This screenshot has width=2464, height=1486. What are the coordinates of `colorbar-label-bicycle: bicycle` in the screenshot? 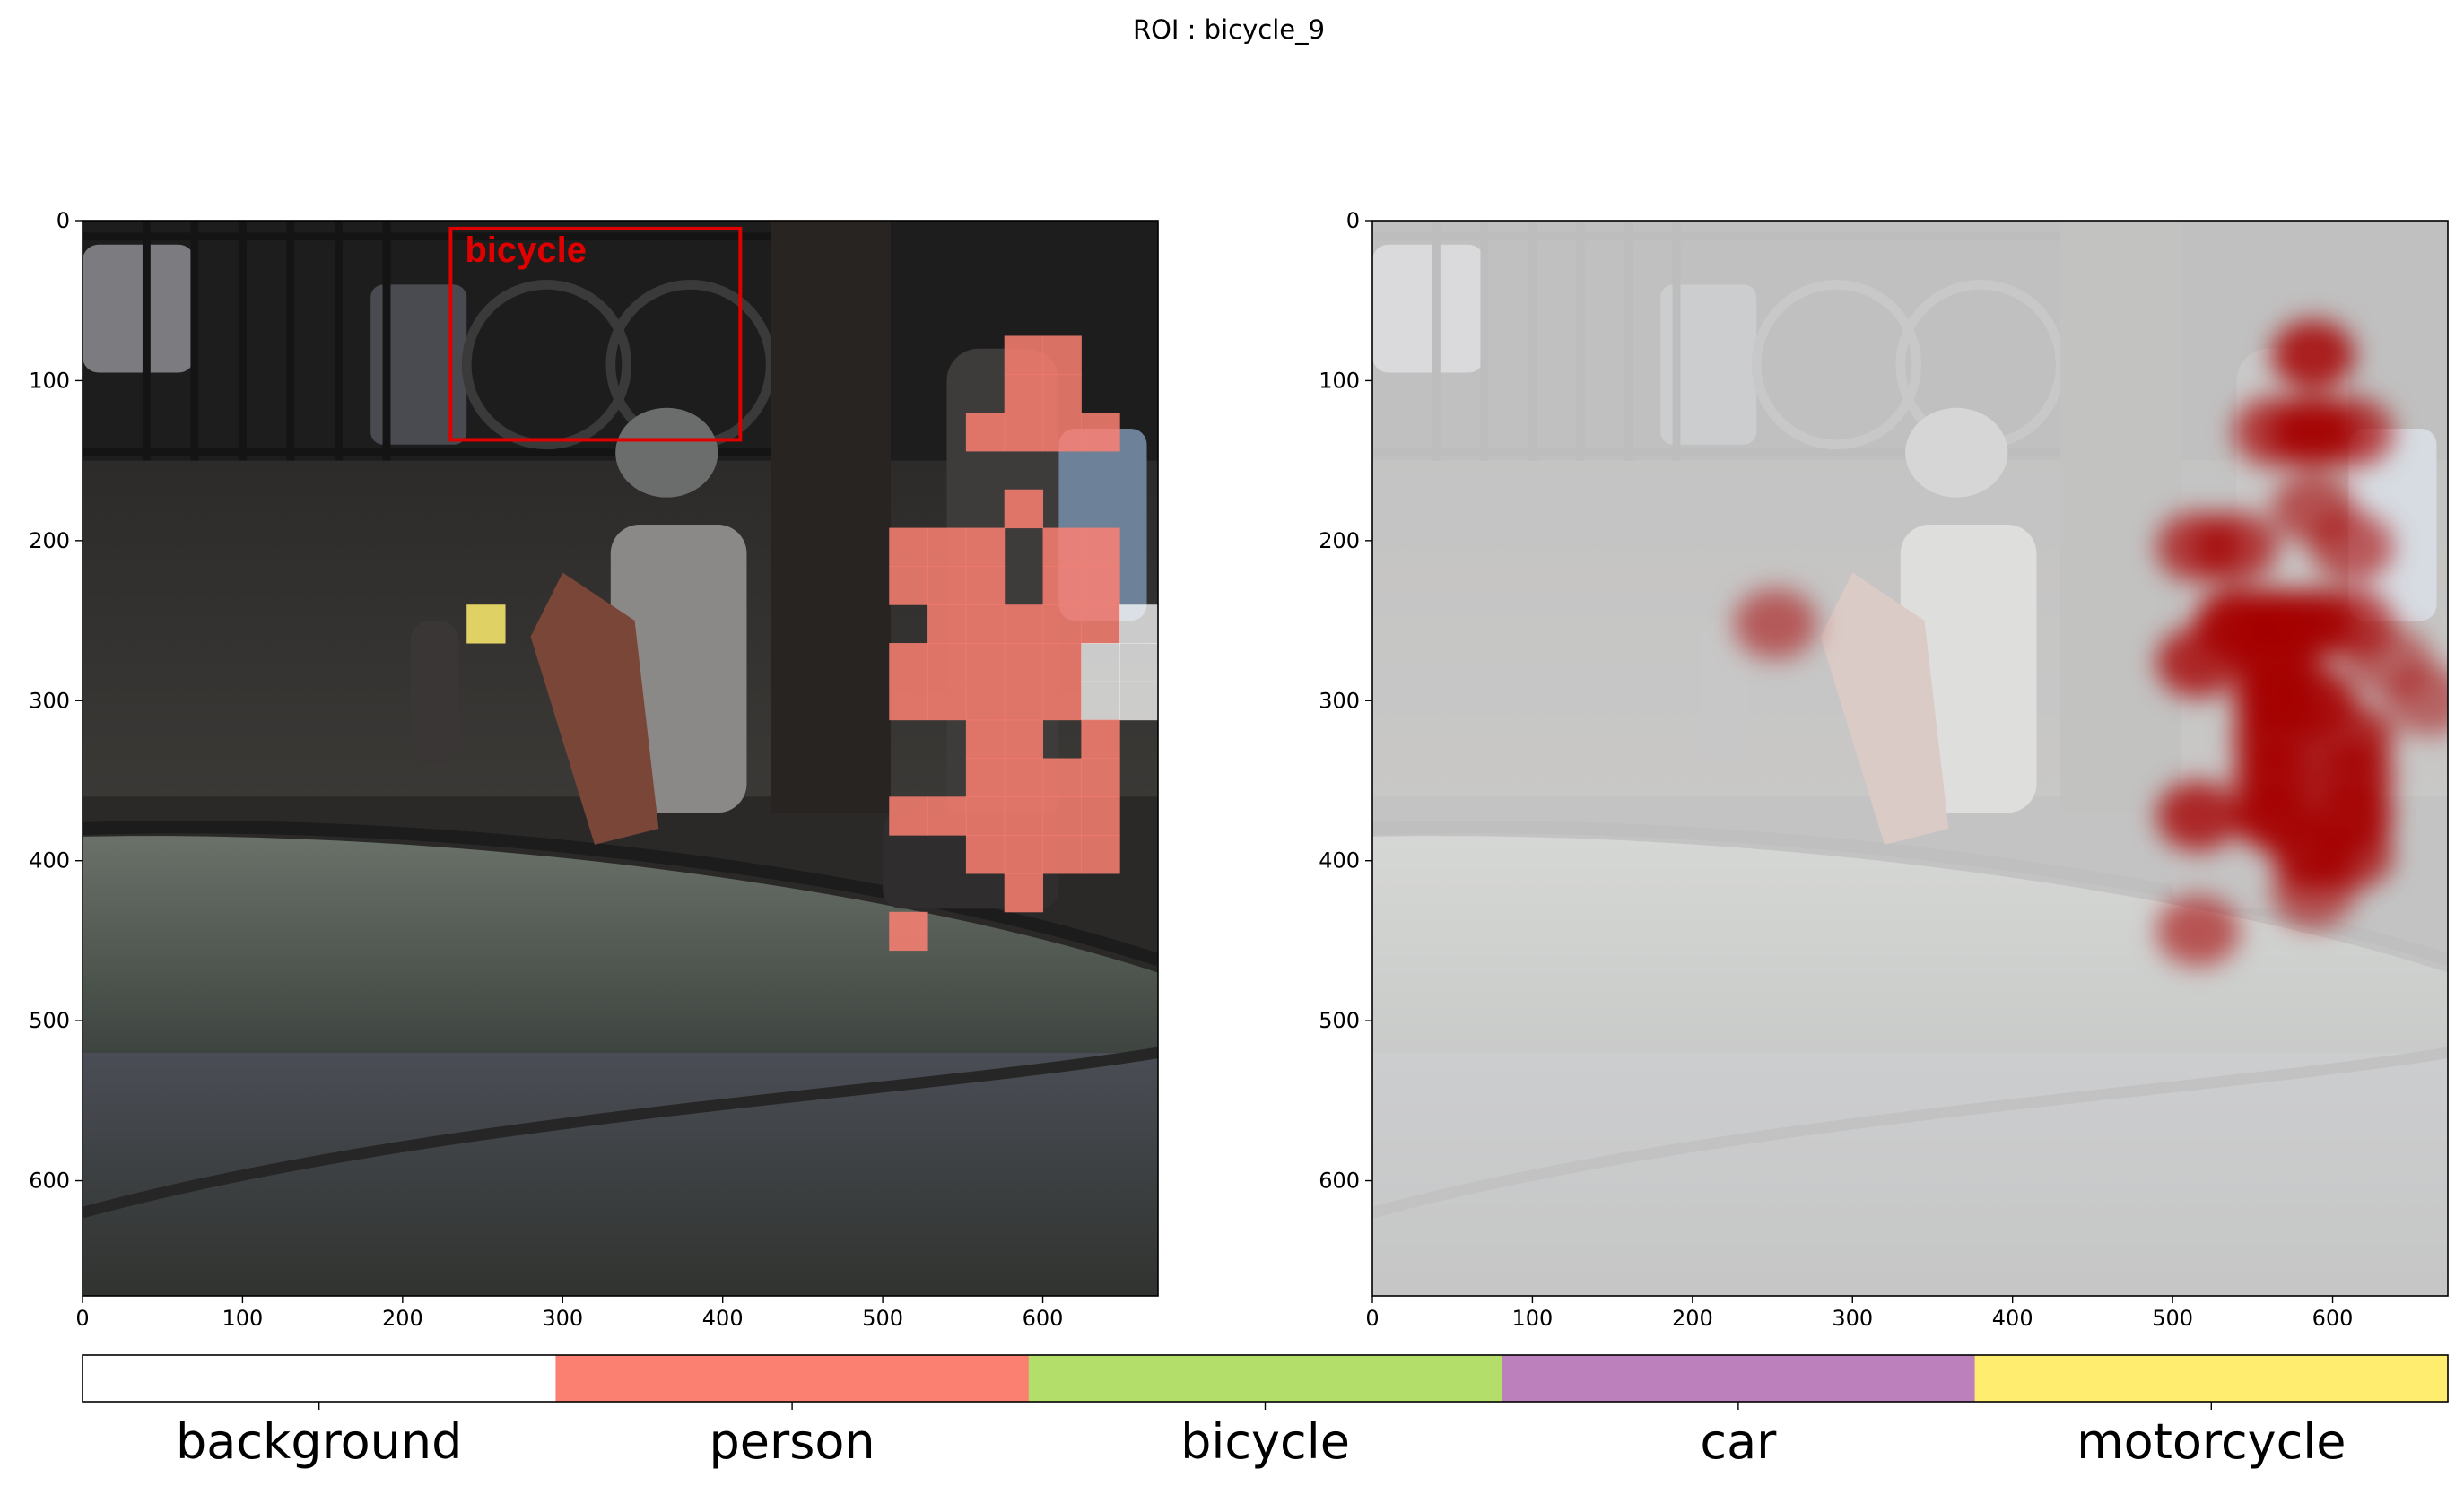 It's located at (1265, 1441).